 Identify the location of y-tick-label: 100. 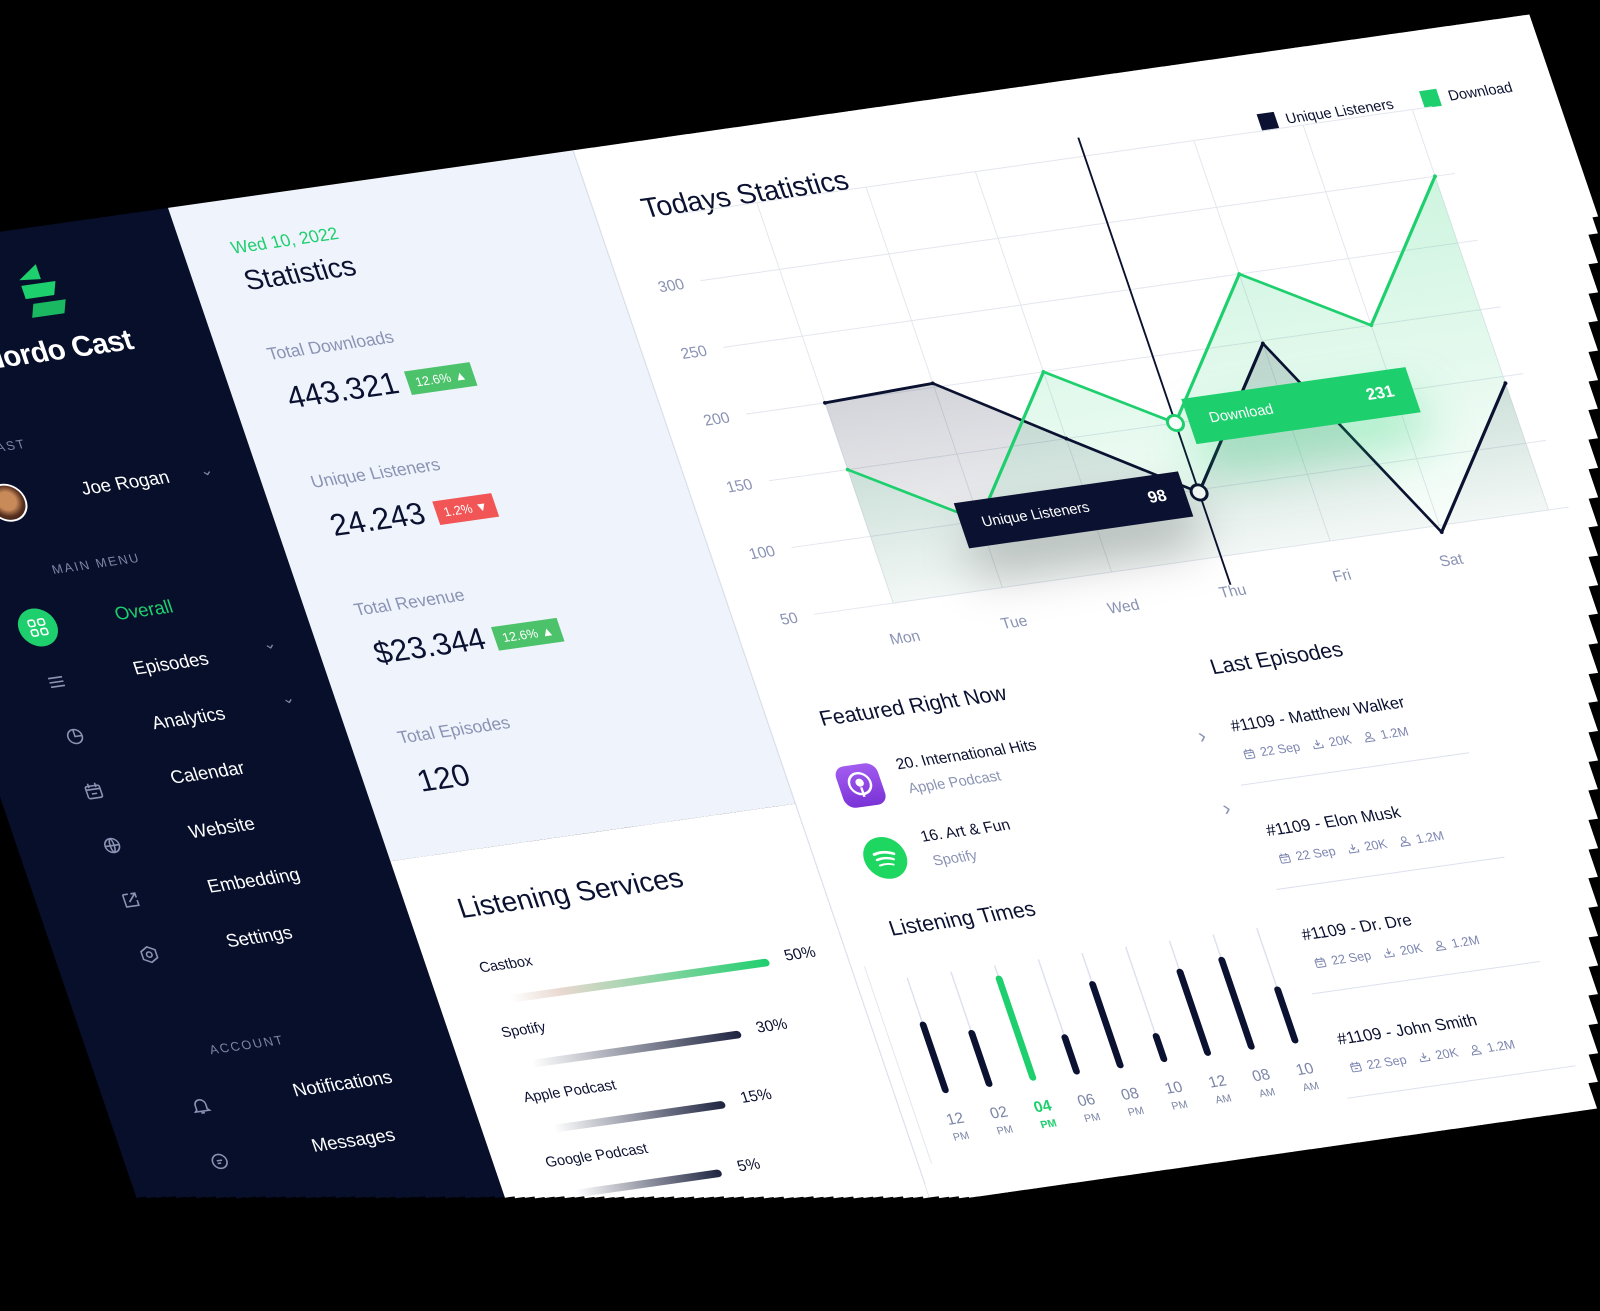
(762, 553).